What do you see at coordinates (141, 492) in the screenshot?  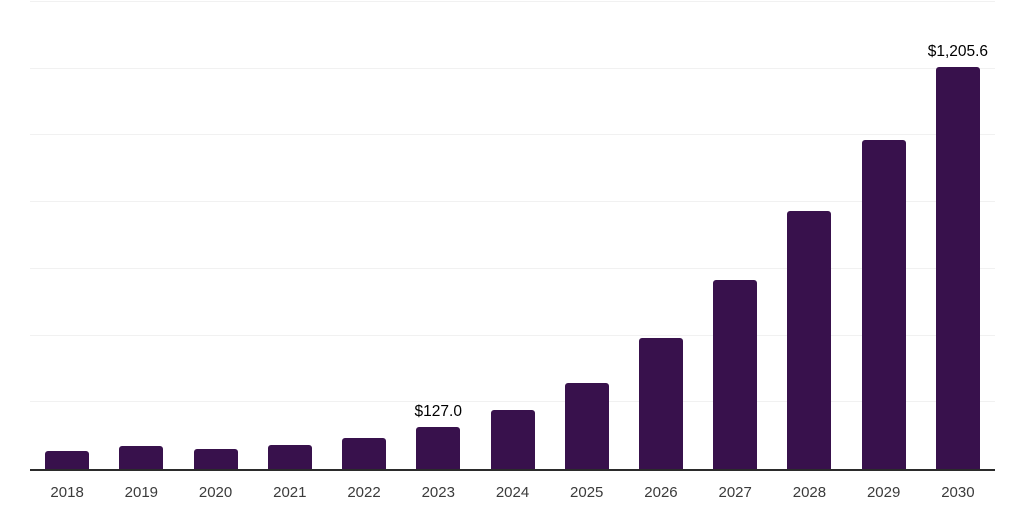 I see `x-tick-2019: 2019` at bounding box center [141, 492].